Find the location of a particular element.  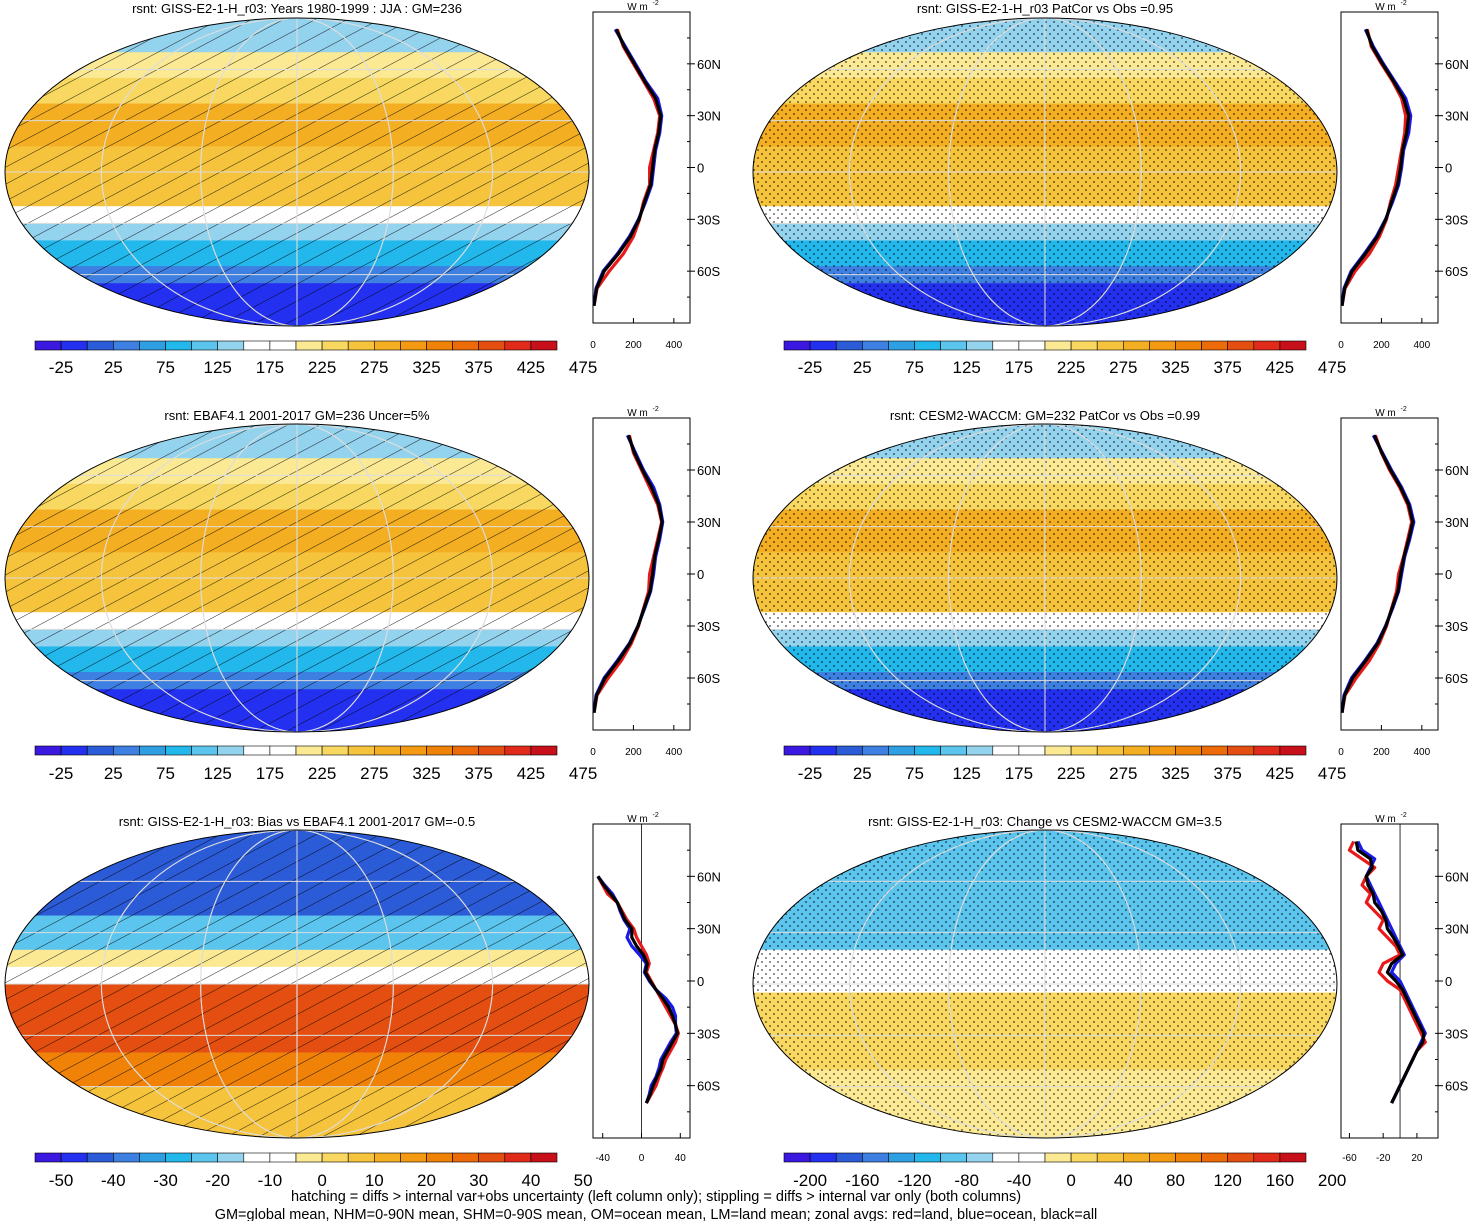

colorbar-tick-label: 10 is located at coordinates (374, 1180).